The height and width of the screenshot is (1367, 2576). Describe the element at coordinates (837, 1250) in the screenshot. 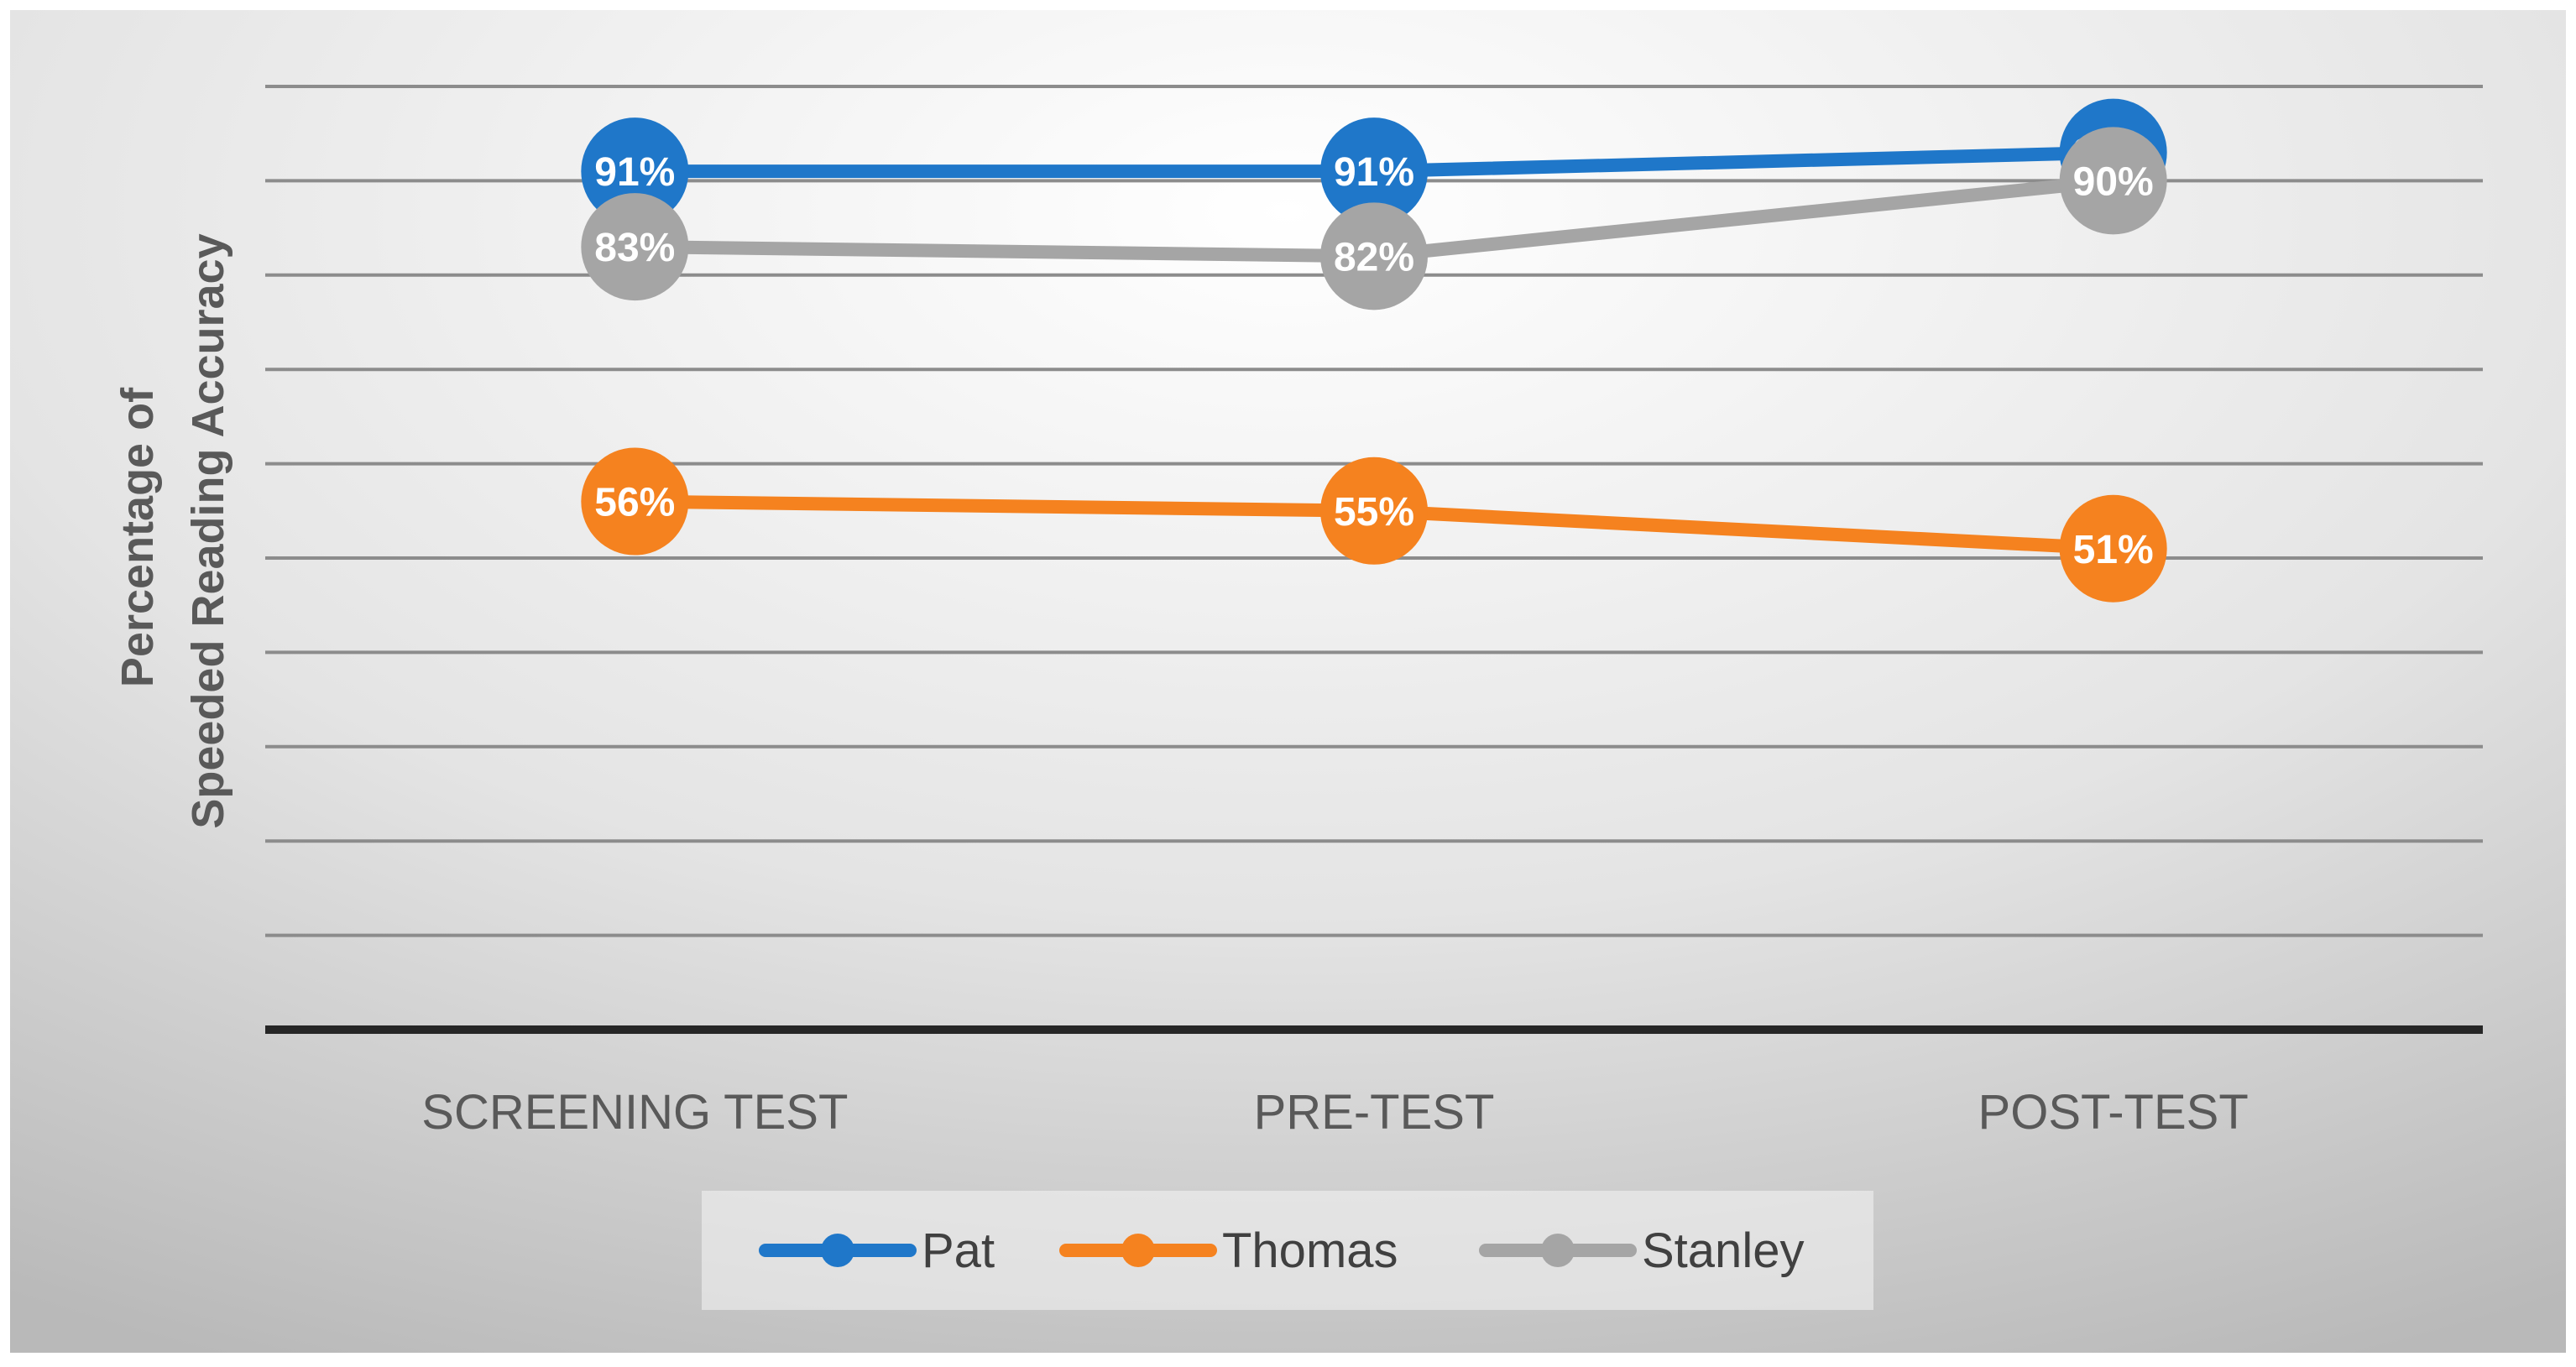

I see `legend-marker-pat` at that location.